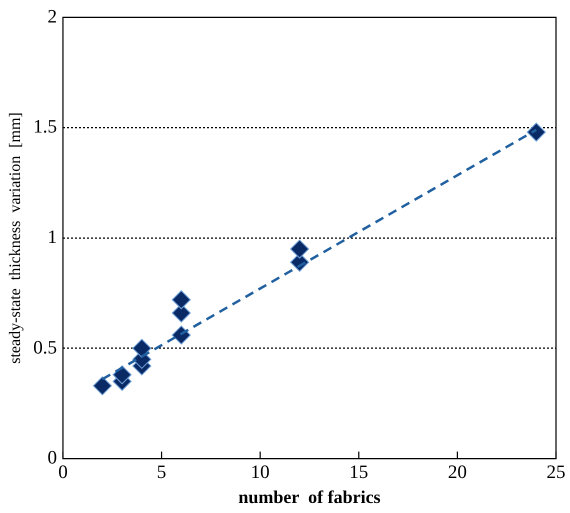 The image size is (570, 513). What do you see at coordinates (52, 237) in the screenshot?
I see `y-tick-label: 1` at bounding box center [52, 237].